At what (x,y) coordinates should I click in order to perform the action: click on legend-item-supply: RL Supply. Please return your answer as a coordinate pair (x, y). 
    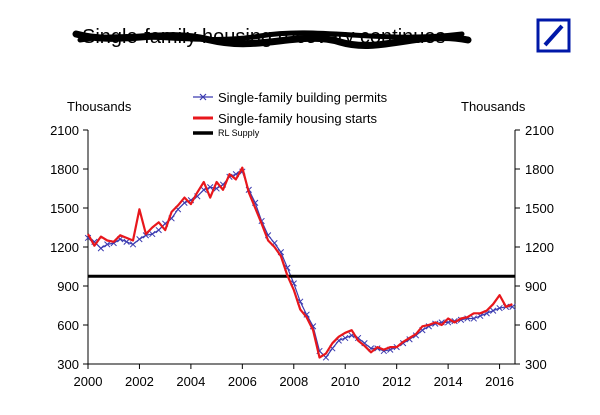
    Looking at the image, I should click on (226, 133).